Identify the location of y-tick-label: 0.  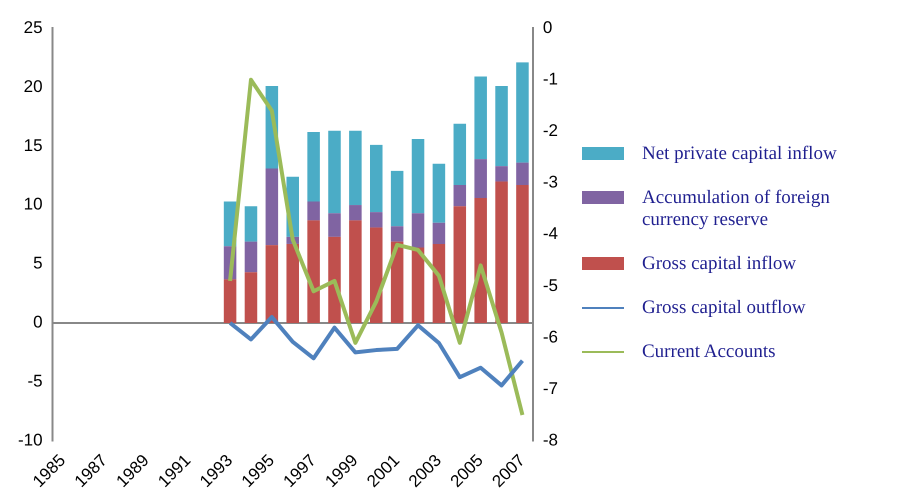
(38, 322).